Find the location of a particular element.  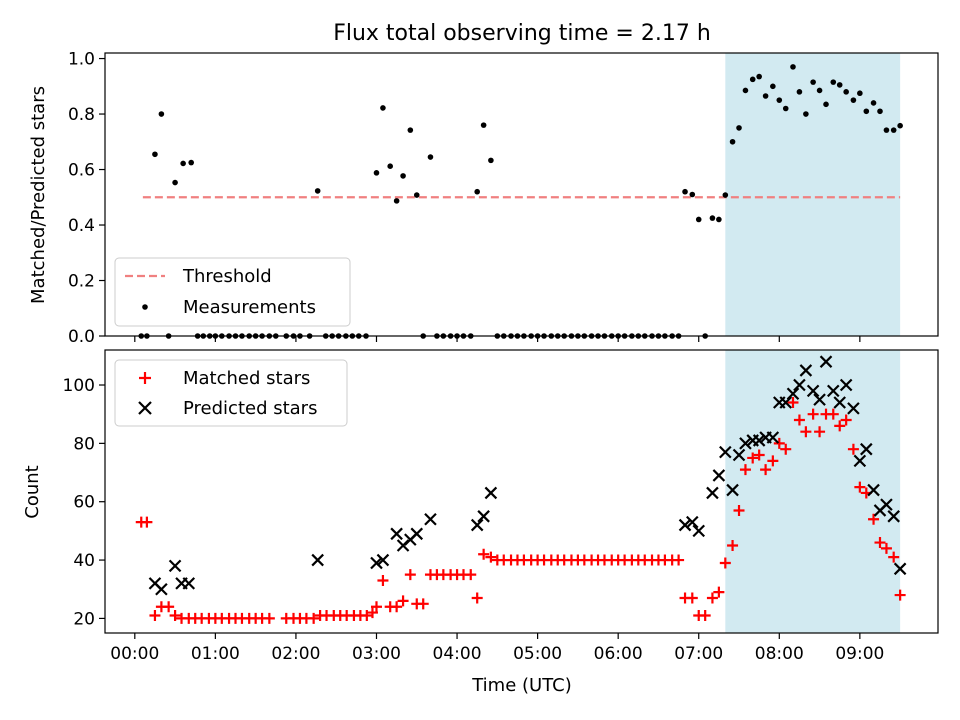

legend-measurements-label: Measurements is located at coordinates (249, 307).